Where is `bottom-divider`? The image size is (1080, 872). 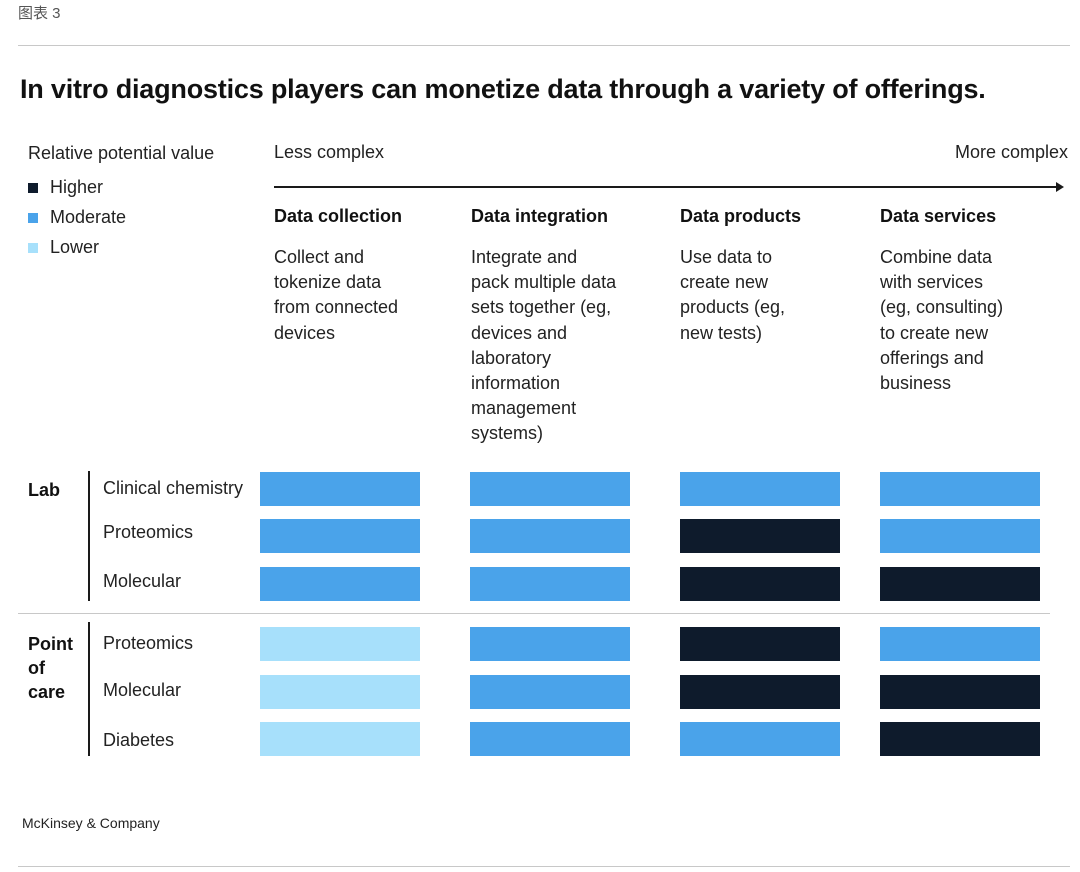 bottom-divider is located at coordinates (544, 866).